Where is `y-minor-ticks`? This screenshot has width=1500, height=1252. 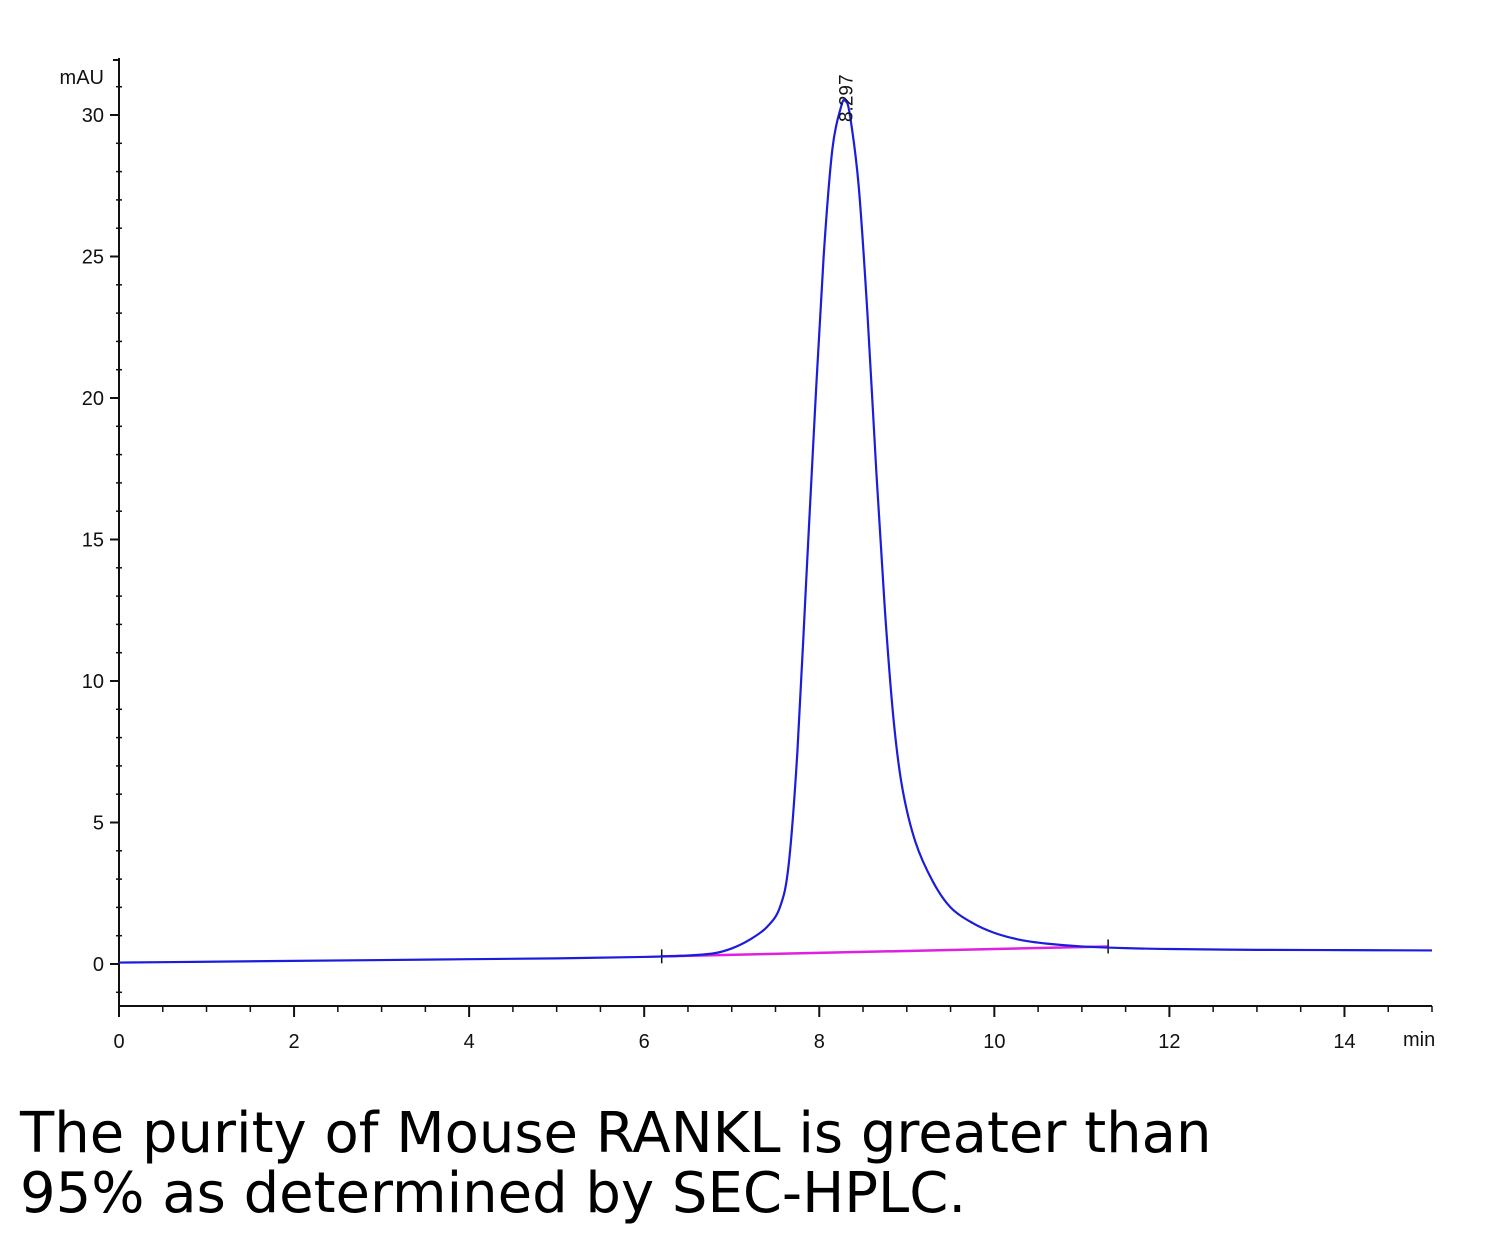 y-minor-ticks is located at coordinates (119, 539).